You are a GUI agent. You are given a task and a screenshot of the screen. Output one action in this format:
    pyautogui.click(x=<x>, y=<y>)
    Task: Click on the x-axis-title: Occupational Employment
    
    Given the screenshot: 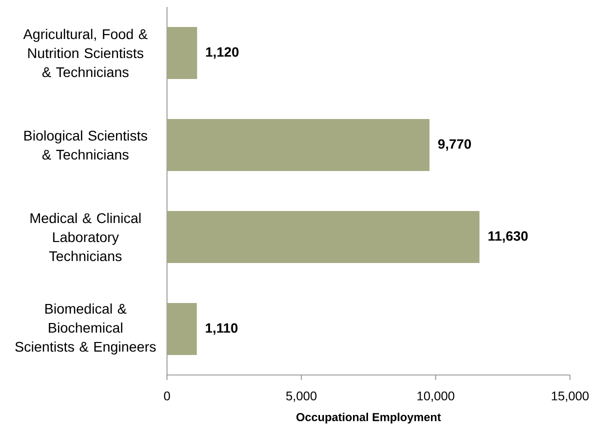 What is the action you would take?
    pyautogui.click(x=368, y=418)
    